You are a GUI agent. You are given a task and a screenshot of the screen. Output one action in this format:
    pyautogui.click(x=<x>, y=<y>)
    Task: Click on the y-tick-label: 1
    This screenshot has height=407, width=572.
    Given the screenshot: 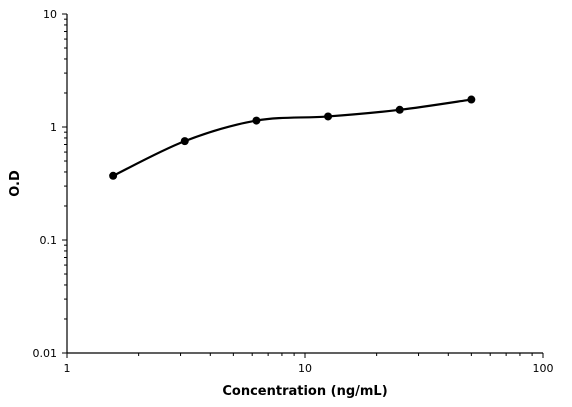 What is the action you would take?
    pyautogui.click(x=53, y=127)
    